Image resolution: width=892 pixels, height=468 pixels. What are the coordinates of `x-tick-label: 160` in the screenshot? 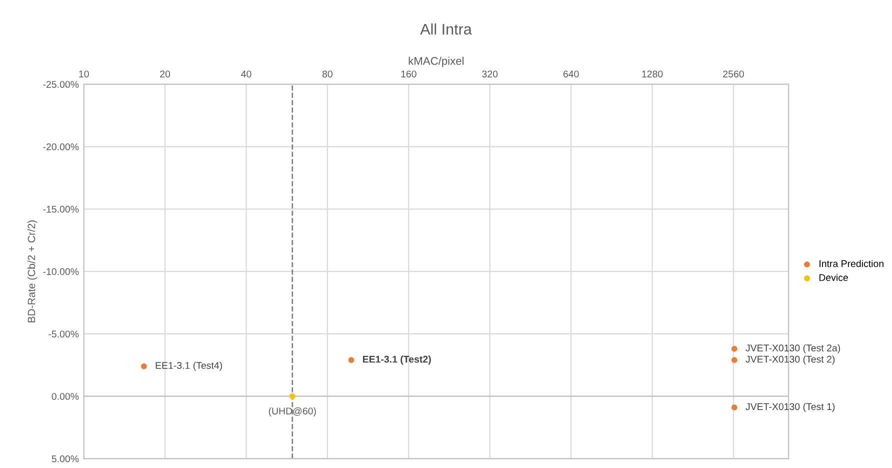 It's located at (408, 74).